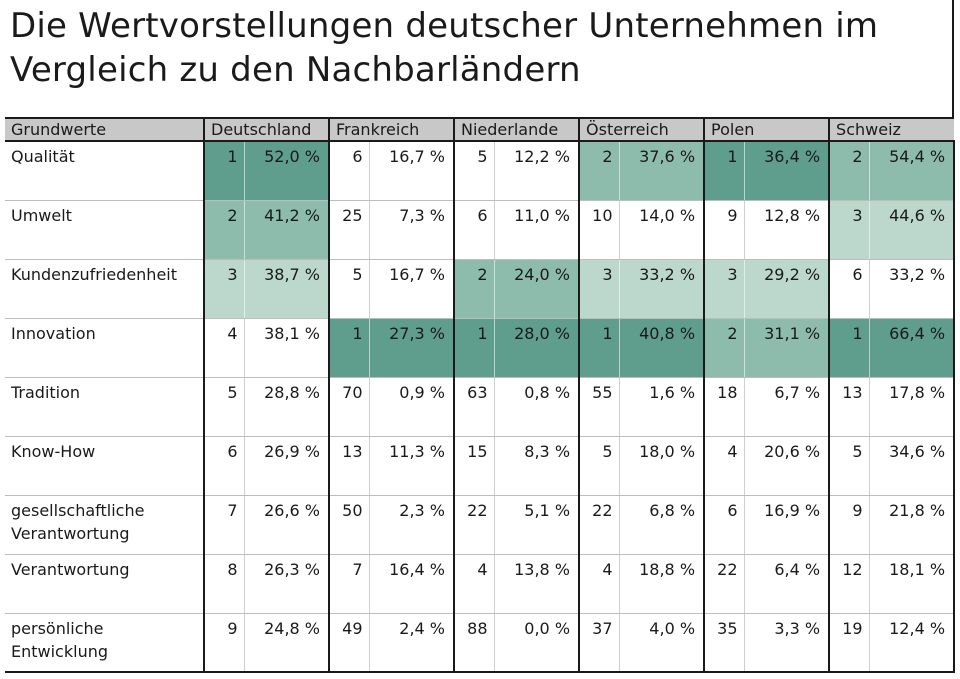 This screenshot has width=960, height=679. Describe the element at coordinates (286, 466) in the screenshot. I see `percent-cell: 26,9 %` at that location.